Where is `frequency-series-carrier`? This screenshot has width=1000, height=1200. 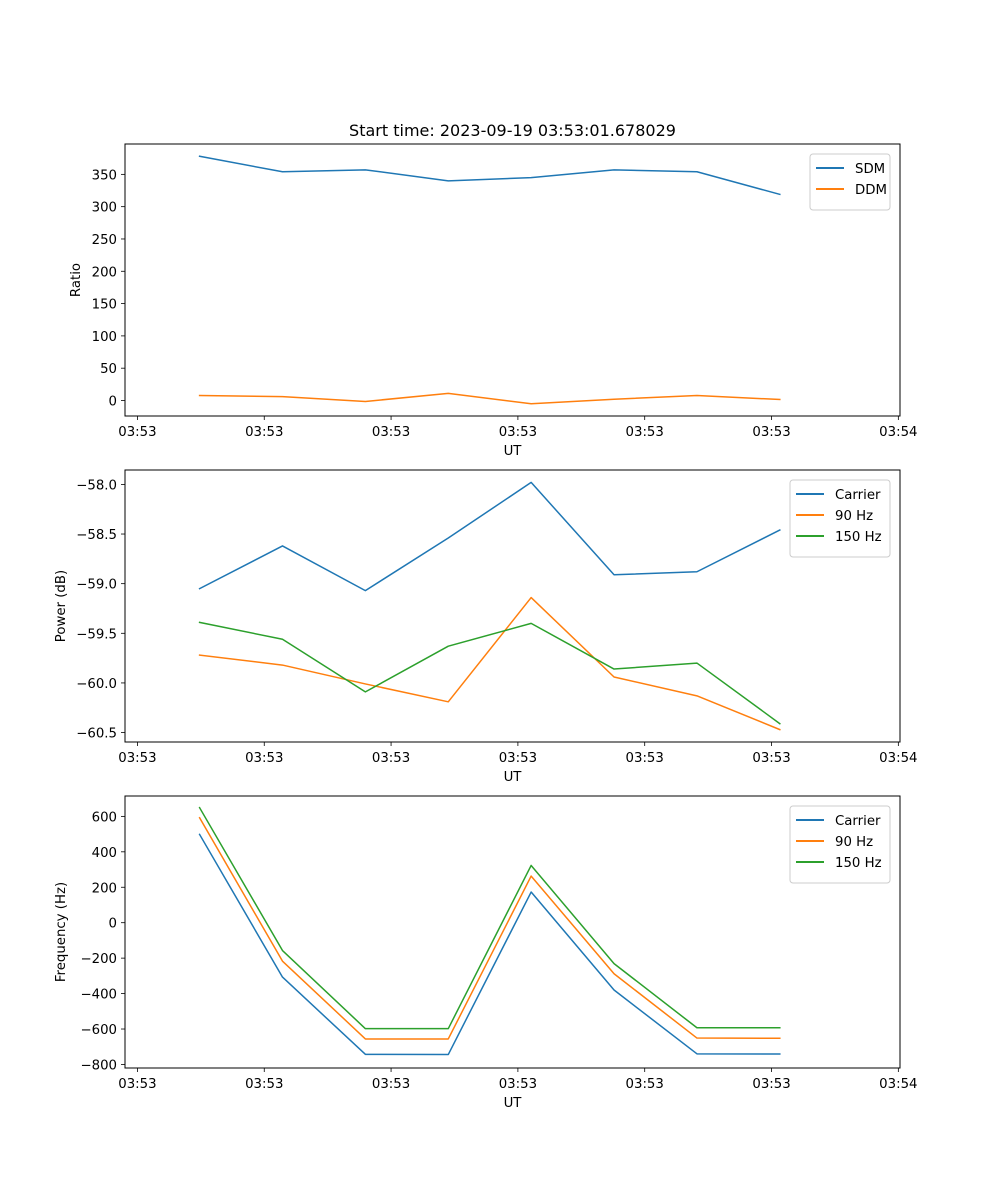
frequency-series-carrier is located at coordinates (489, 944).